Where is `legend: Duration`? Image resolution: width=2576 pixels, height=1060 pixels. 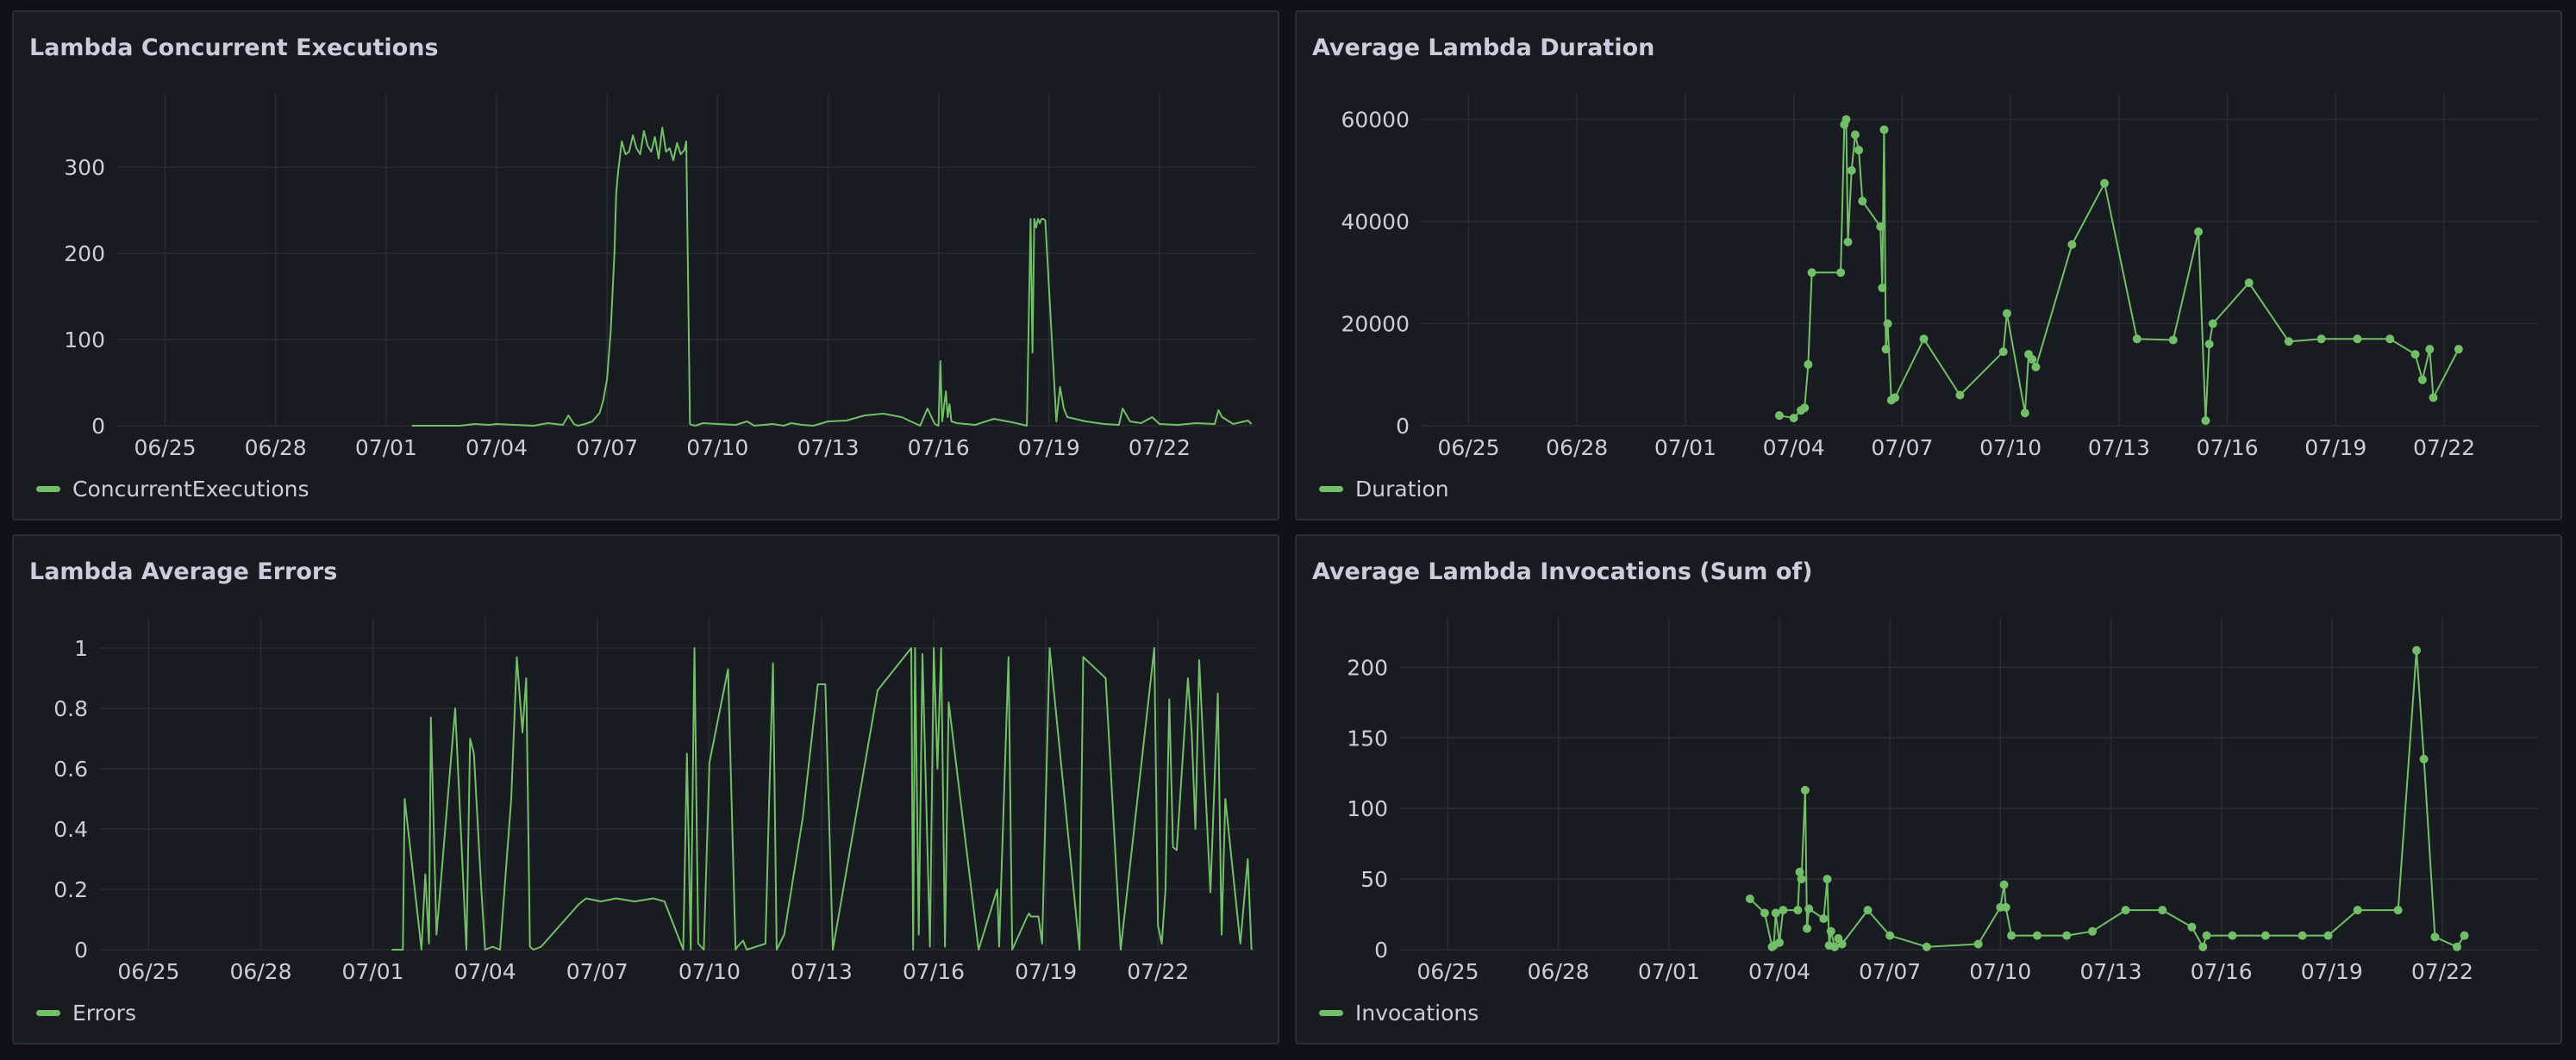
legend: Duration is located at coordinates (1384, 490).